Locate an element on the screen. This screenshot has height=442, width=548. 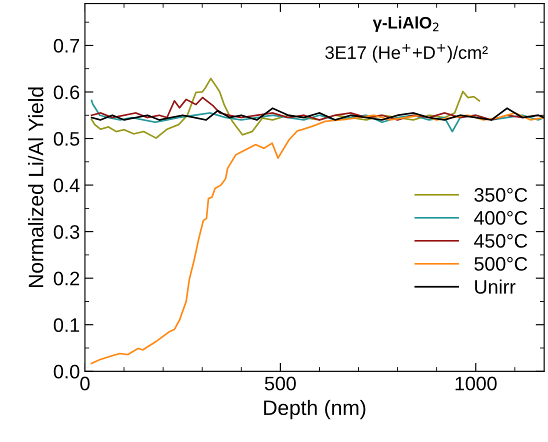
y-tick-label: 0.4 is located at coordinates (67, 185).